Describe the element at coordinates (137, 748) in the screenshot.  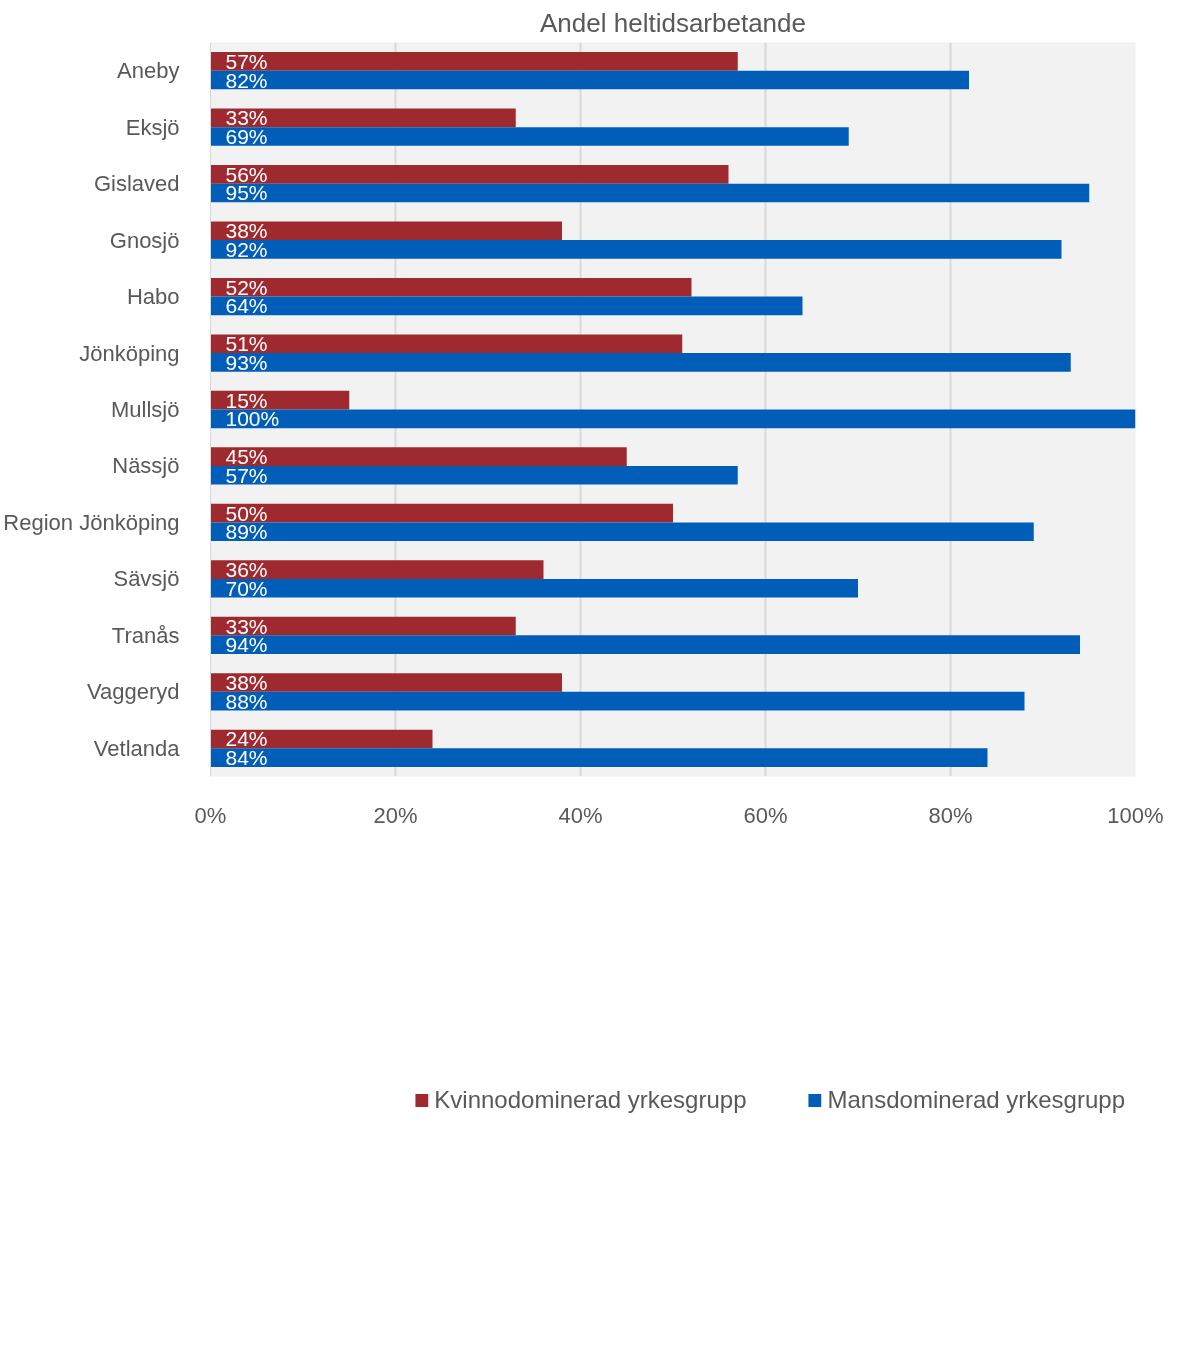
I see `y-tick-label: Vetlanda` at that location.